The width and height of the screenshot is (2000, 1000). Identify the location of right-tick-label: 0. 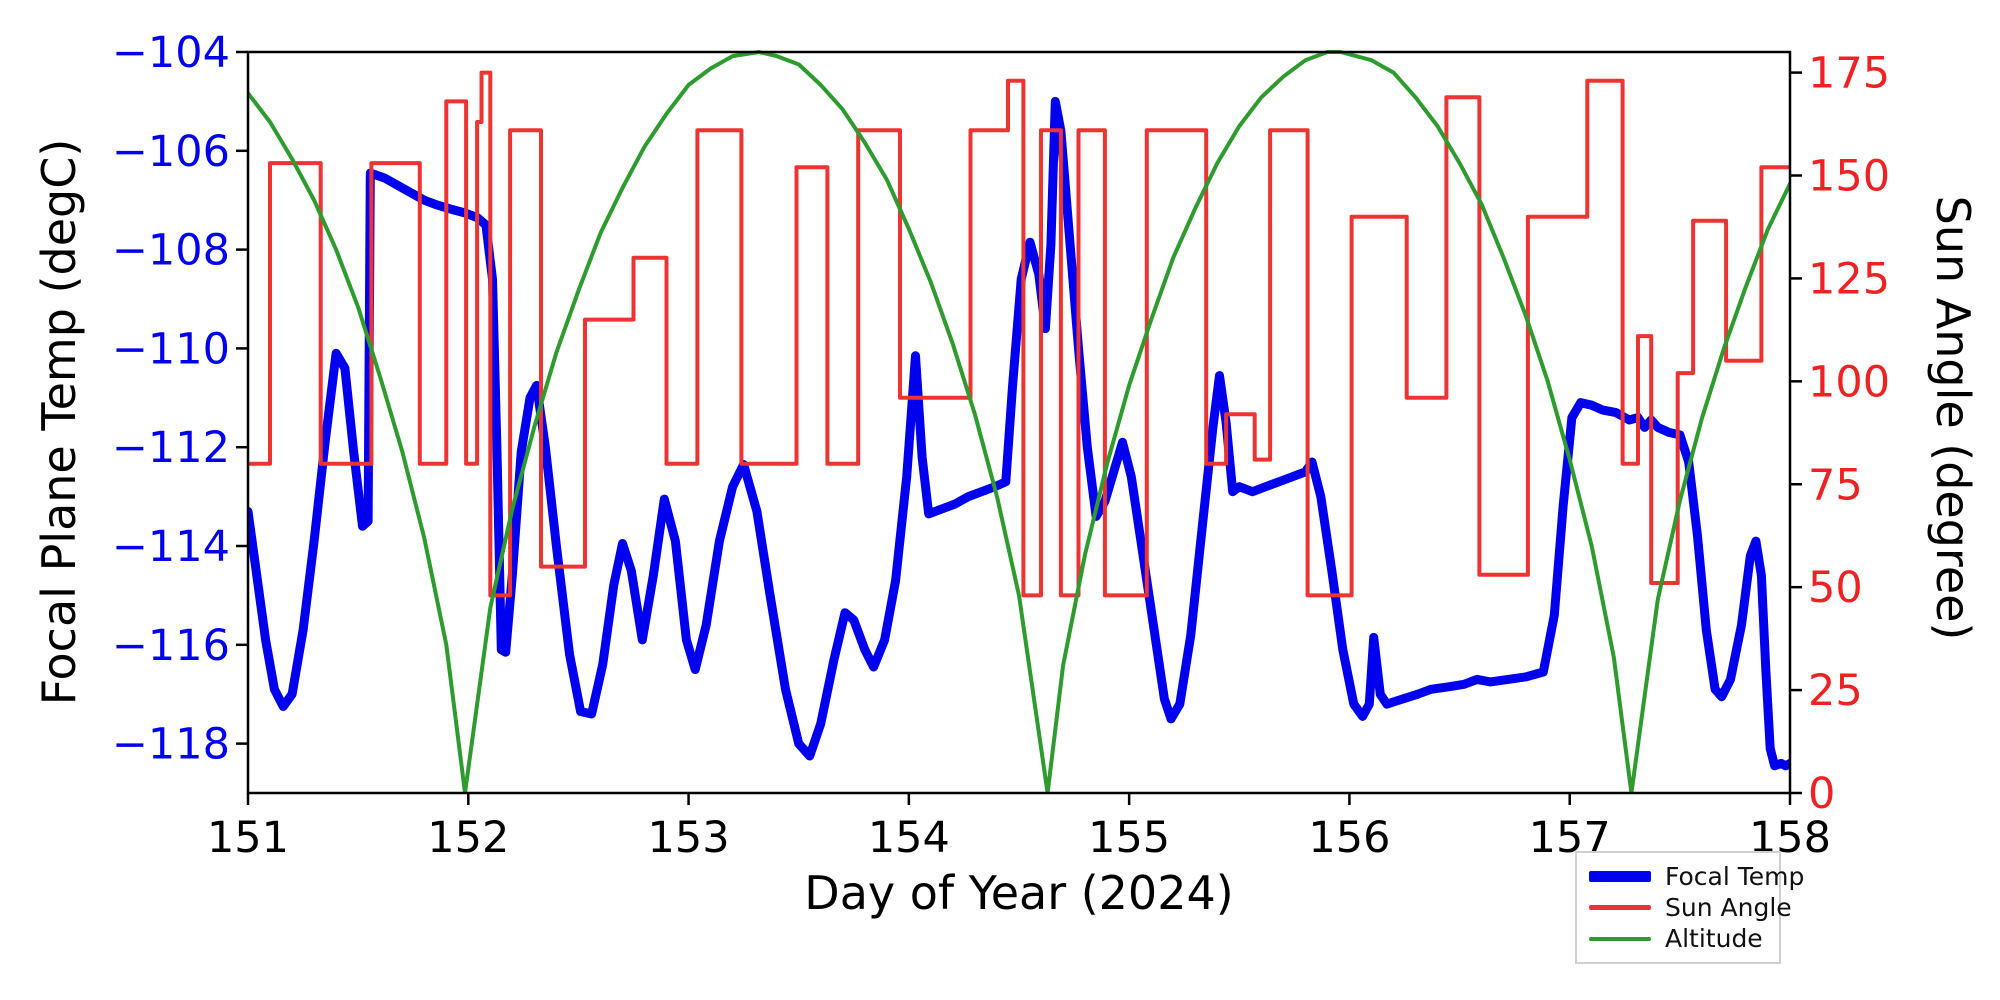
(1821, 794).